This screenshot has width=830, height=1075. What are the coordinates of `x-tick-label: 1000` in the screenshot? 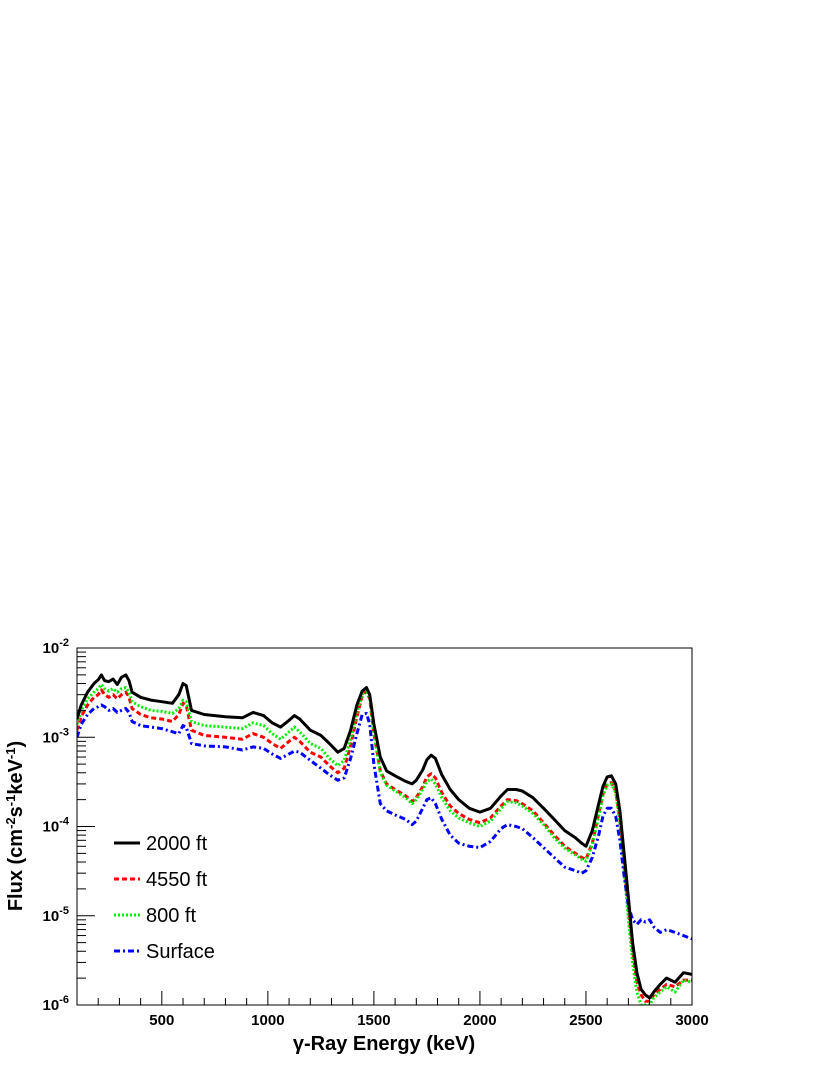 It's located at (267, 1020).